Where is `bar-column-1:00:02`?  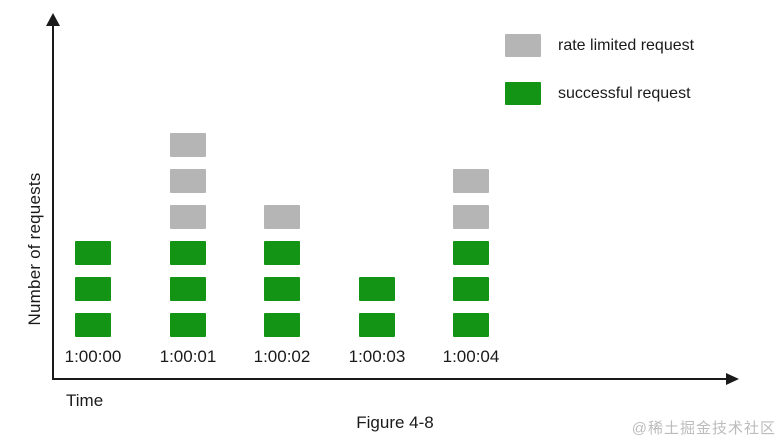
bar-column-1:00:02 is located at coordinates (282, 271).